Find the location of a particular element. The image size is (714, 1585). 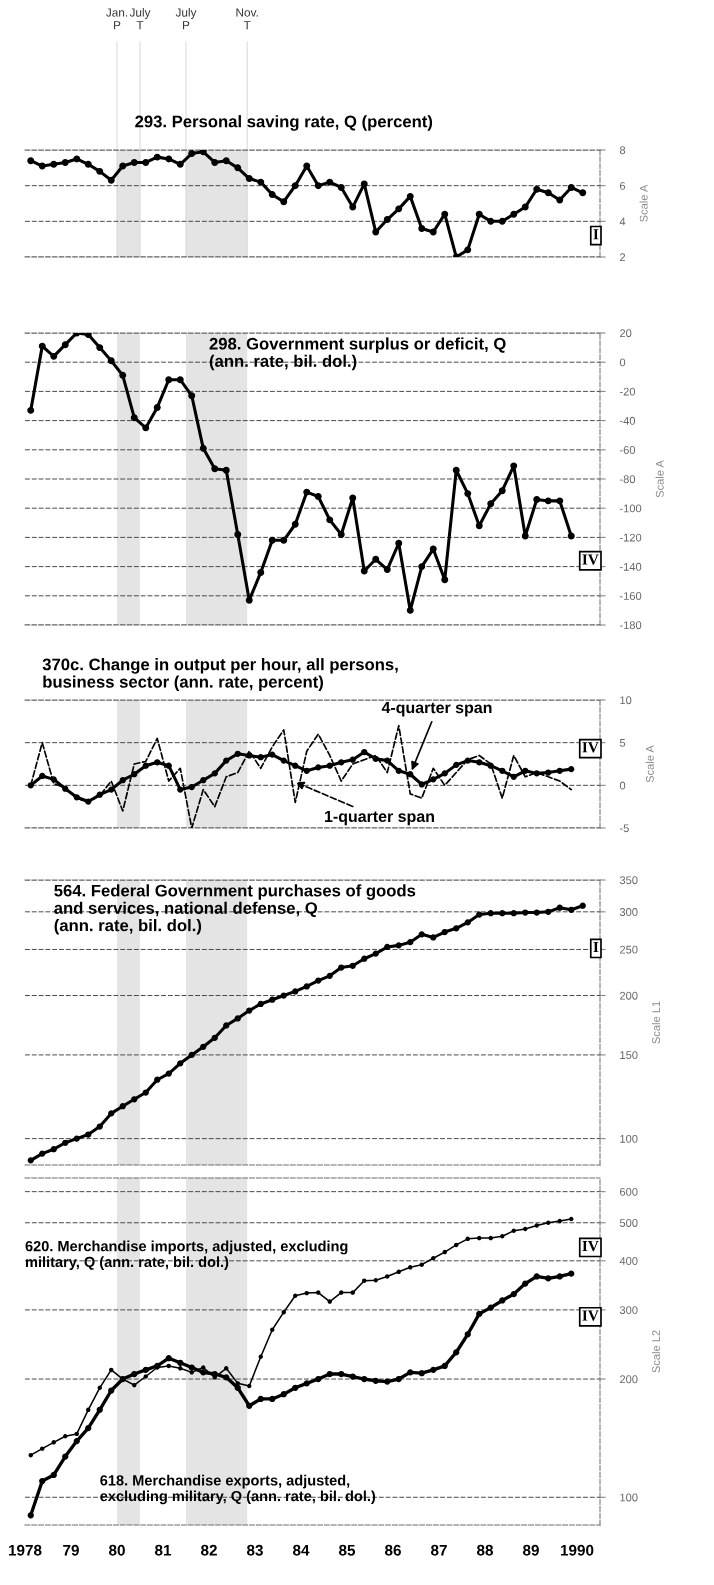

x-tick-label: 1990 is located at coordinates (577, 1550).